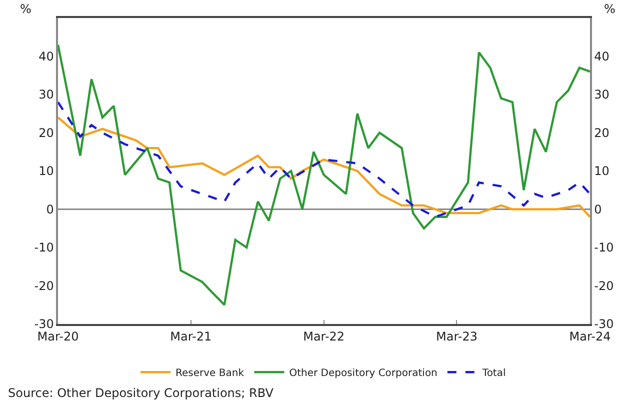  Describe the element at coordinates (604, 324) in the screenshot. I see `y2-tick-label: -30` at that location.